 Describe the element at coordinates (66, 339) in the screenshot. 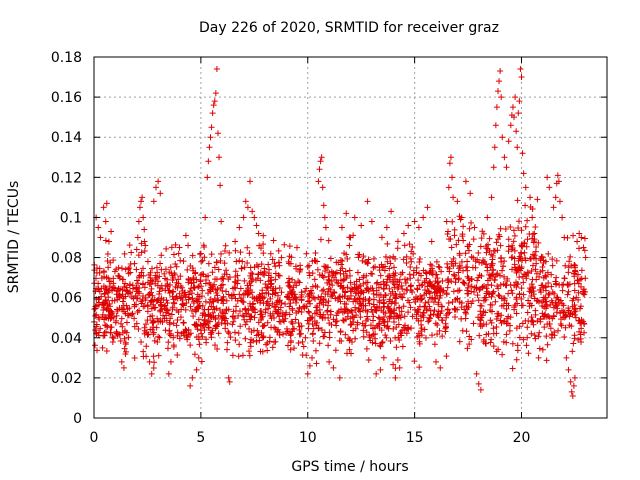

I see `y-tick-label: 0.04` at that location.